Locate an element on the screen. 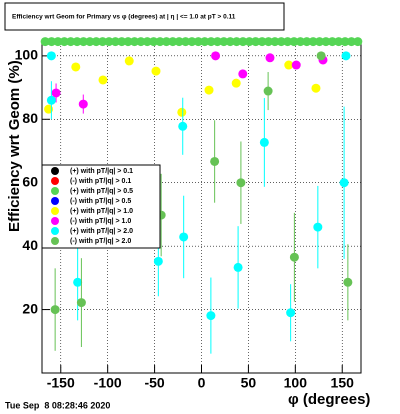 The height and width of the screenshot is (414, 400). y-tick-label: 80 is located at coordinates (30, 118).